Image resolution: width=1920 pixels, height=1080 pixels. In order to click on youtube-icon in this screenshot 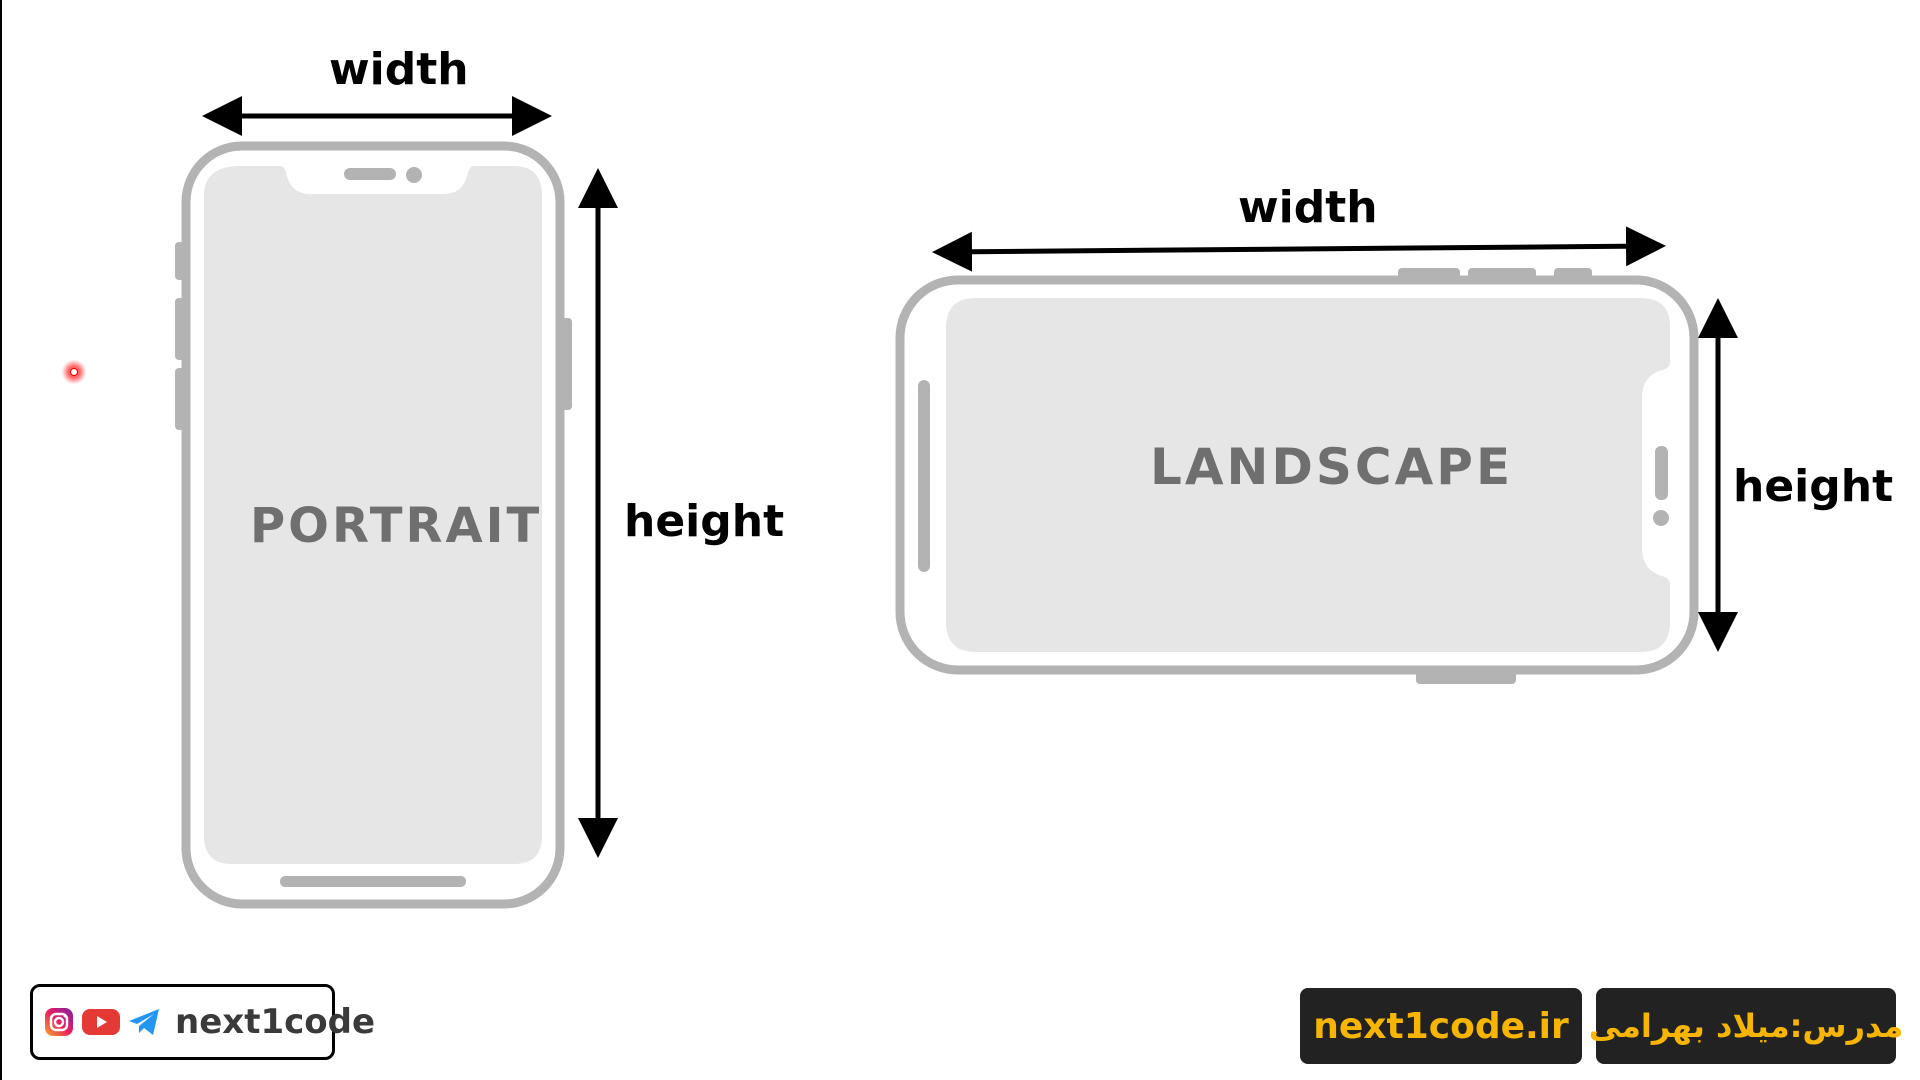, I will do `click(101, 1022)`.